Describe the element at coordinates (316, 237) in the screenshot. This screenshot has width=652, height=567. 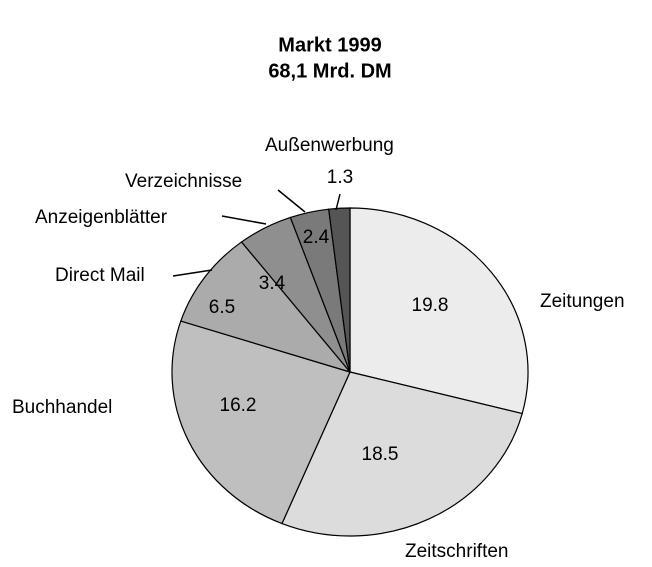
I see `value-label: 2.4` at that location.